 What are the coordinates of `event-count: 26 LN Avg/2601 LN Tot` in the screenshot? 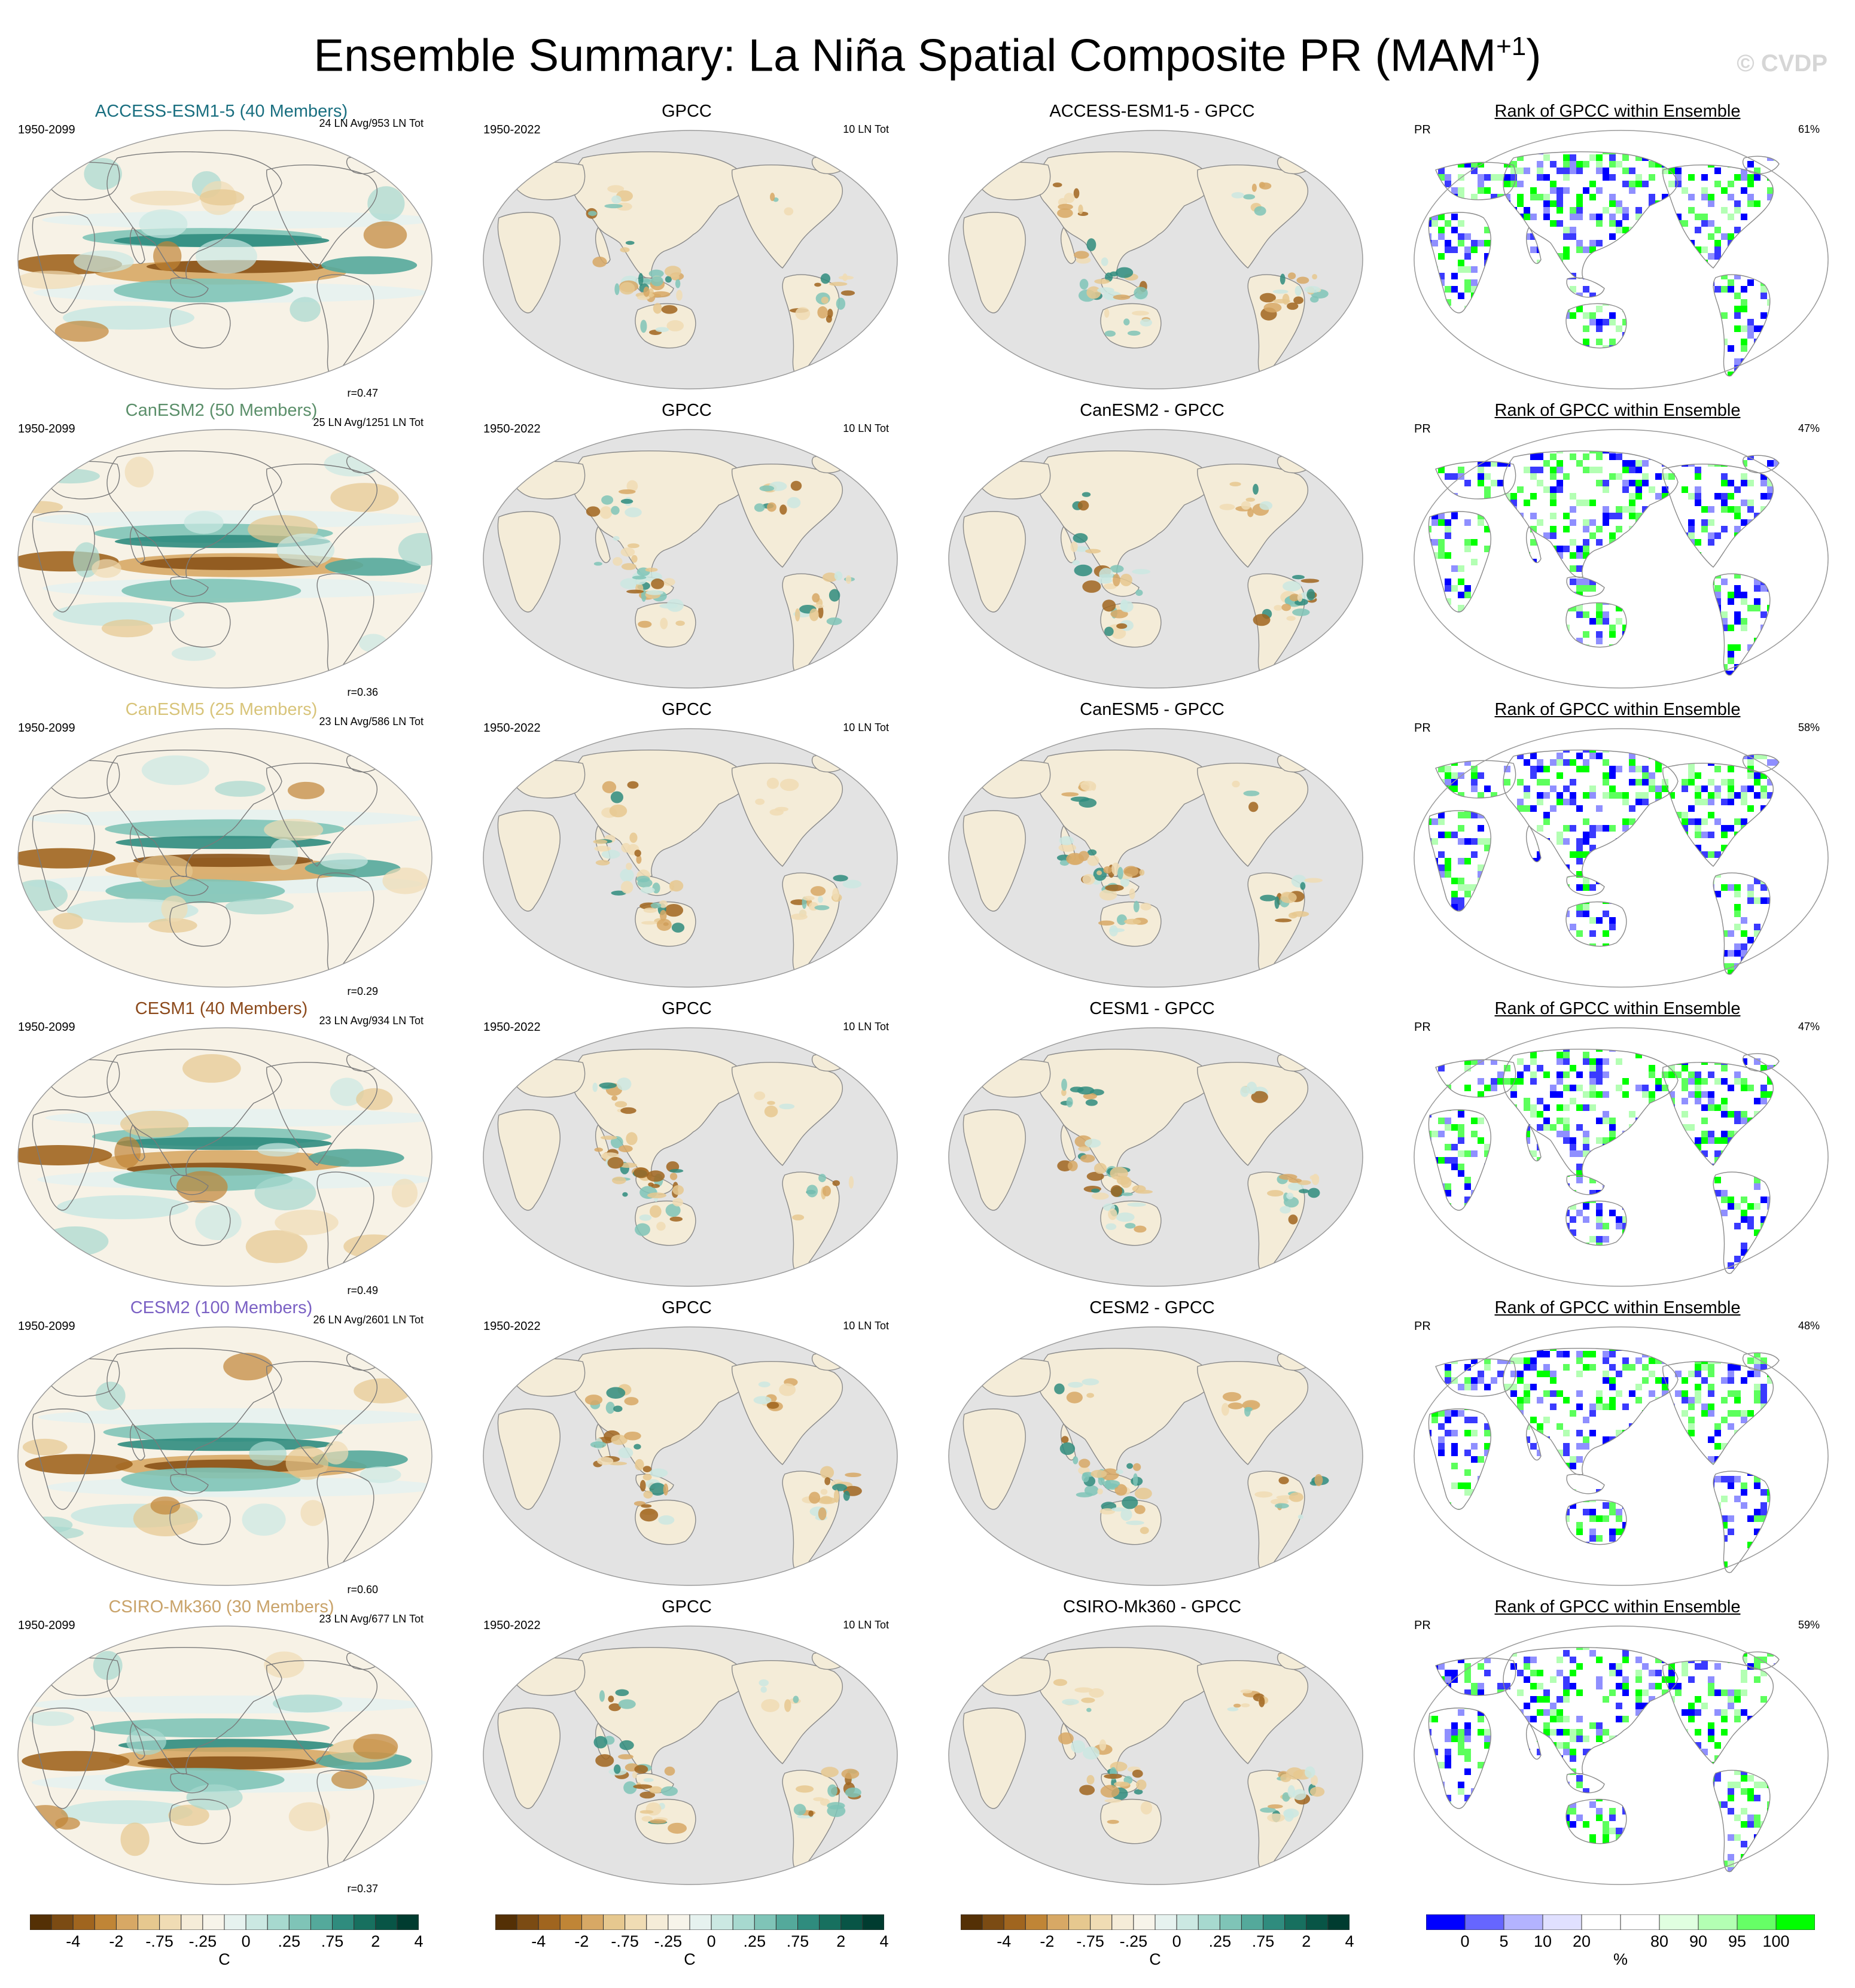 It's located at (368, 1320).